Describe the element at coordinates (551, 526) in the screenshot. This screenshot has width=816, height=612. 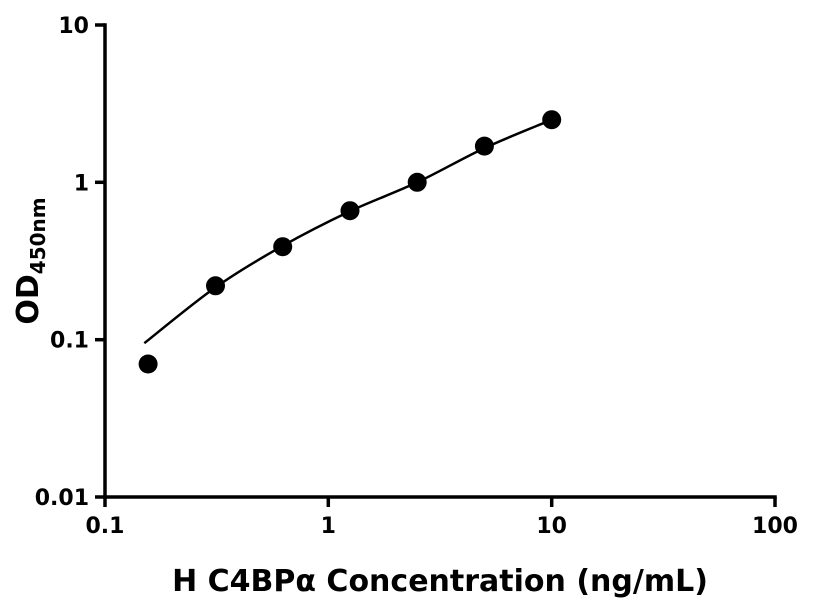
I see `x-tick-label: 10` at that location.